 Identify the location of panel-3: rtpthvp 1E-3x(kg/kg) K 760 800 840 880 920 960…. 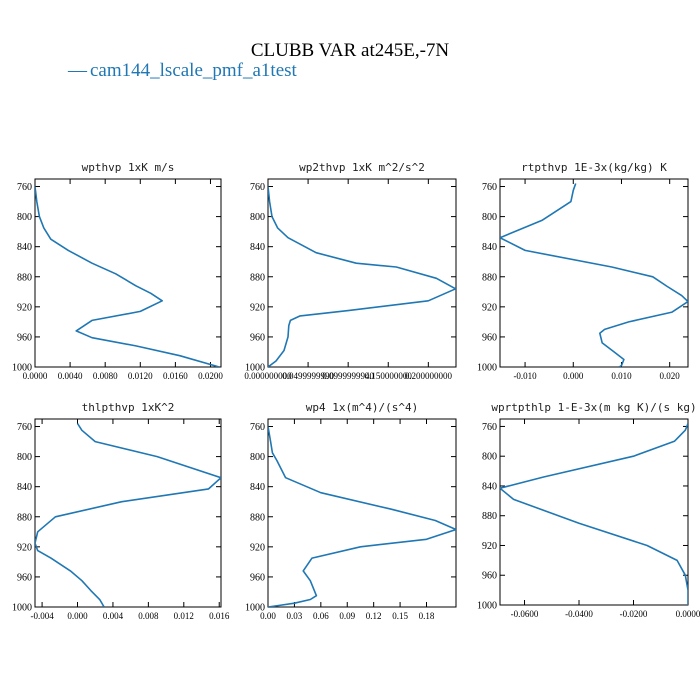
(583, 271).